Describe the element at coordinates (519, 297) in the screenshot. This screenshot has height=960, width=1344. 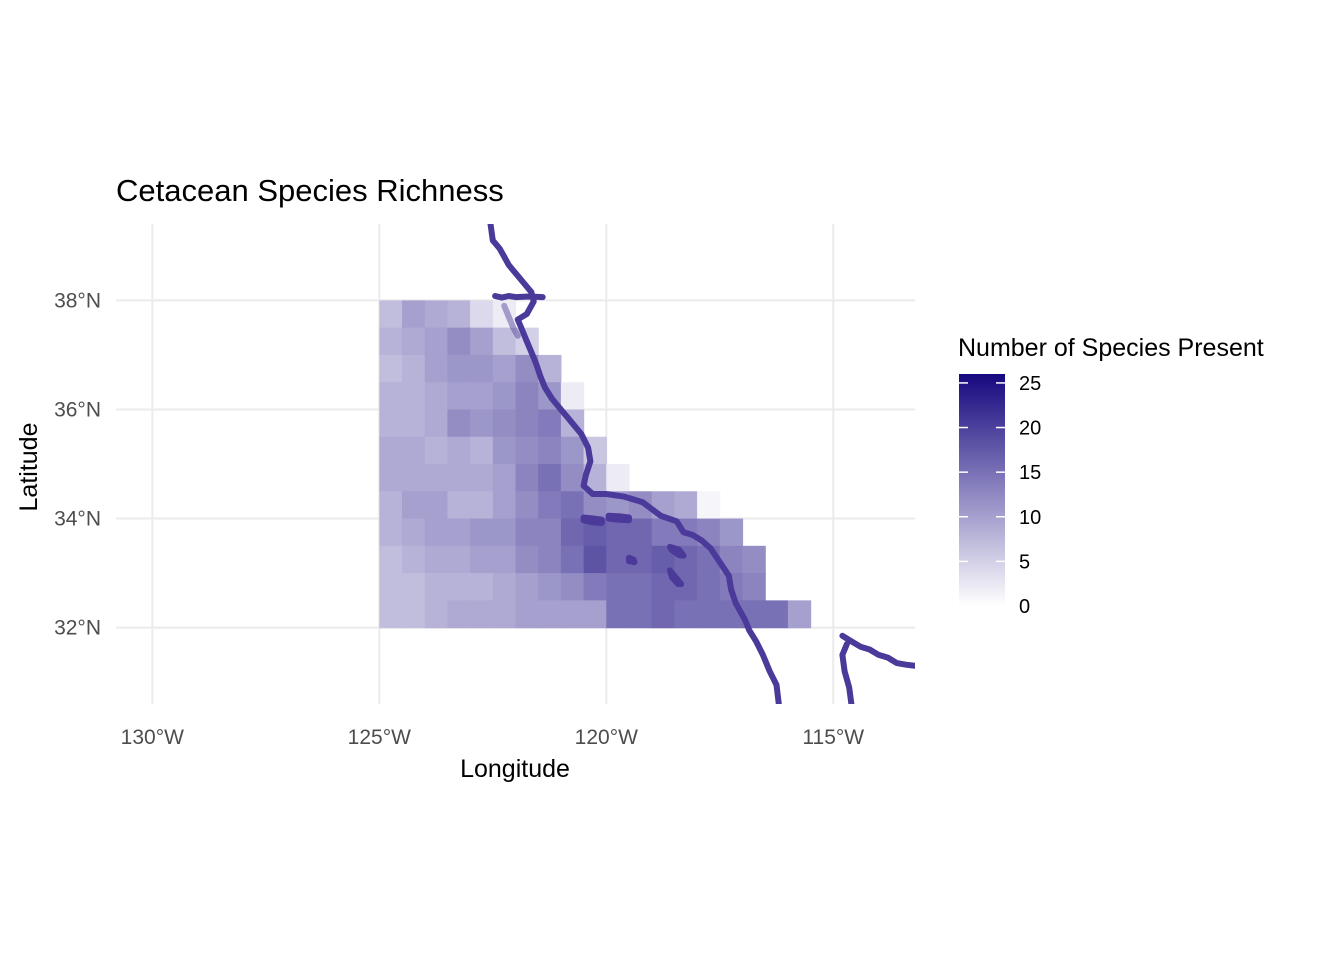
I see `coastline-segment` at that location.